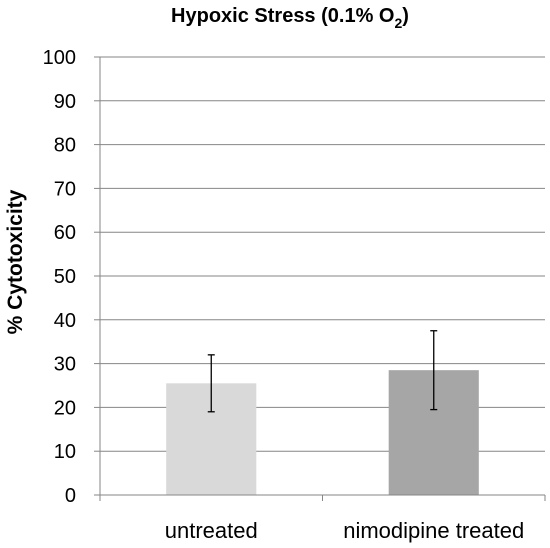 The width and height of the screenshot is (550, 548). What do you see at coordinates (211, 530) in the screenshot?
I see `category-label: untreated` at bounding box center [211, 530].